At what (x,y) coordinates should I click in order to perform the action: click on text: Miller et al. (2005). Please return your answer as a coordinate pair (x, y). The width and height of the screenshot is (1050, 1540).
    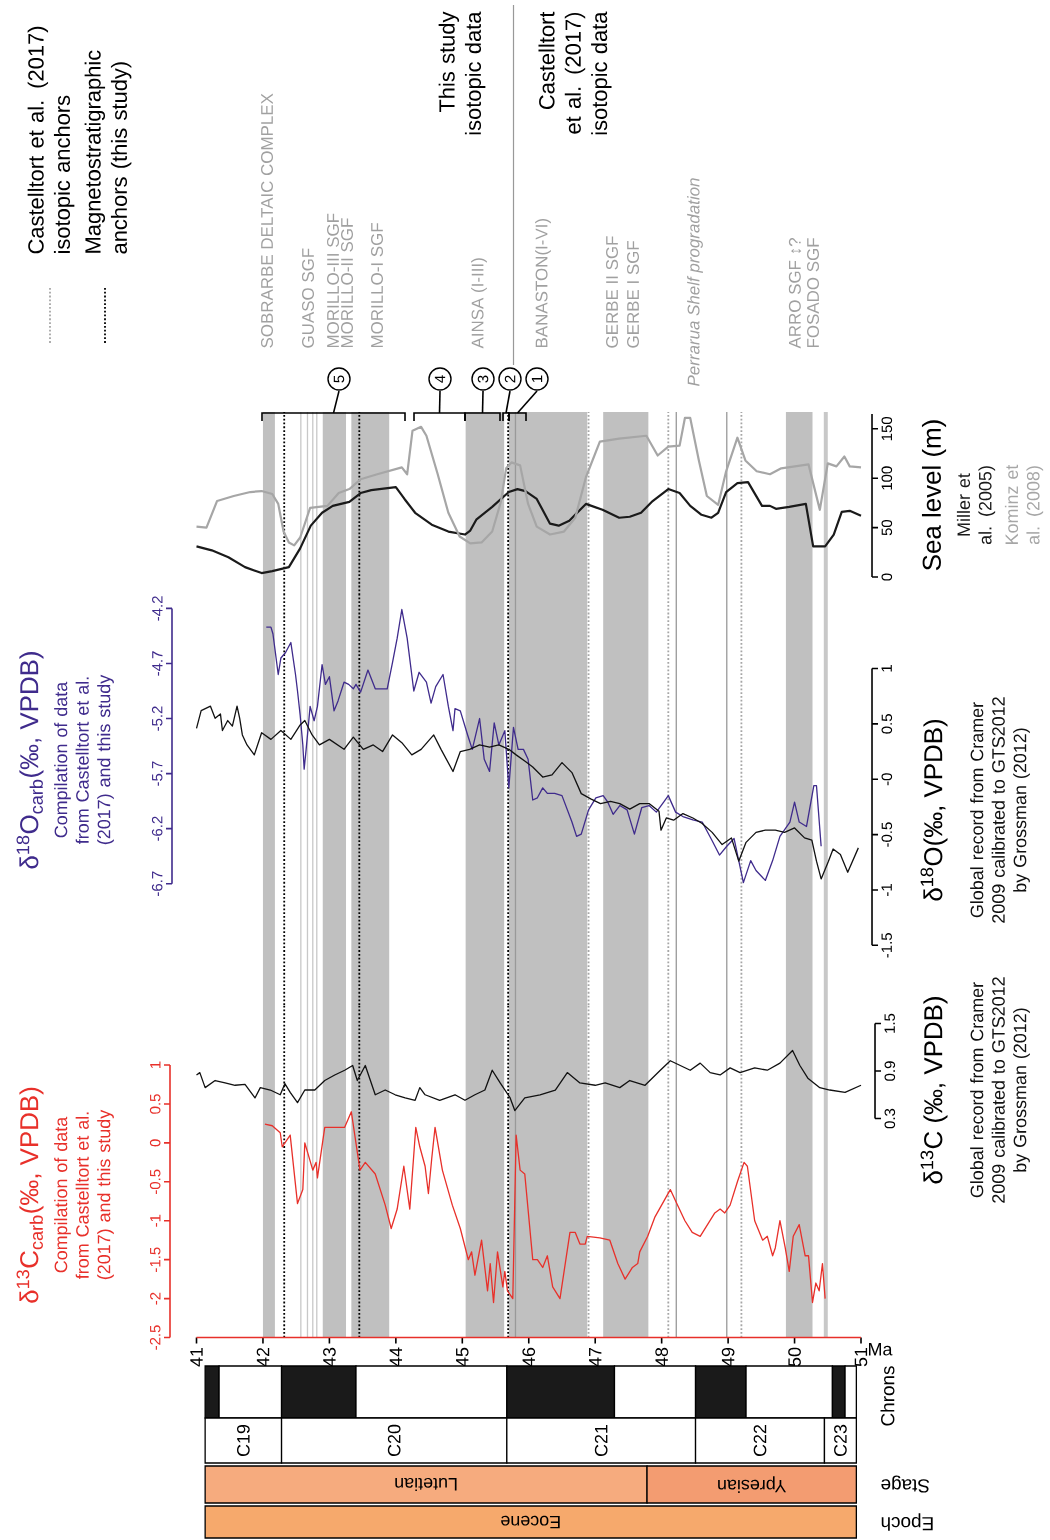
    Looking at the image, I should click on (976, 505).